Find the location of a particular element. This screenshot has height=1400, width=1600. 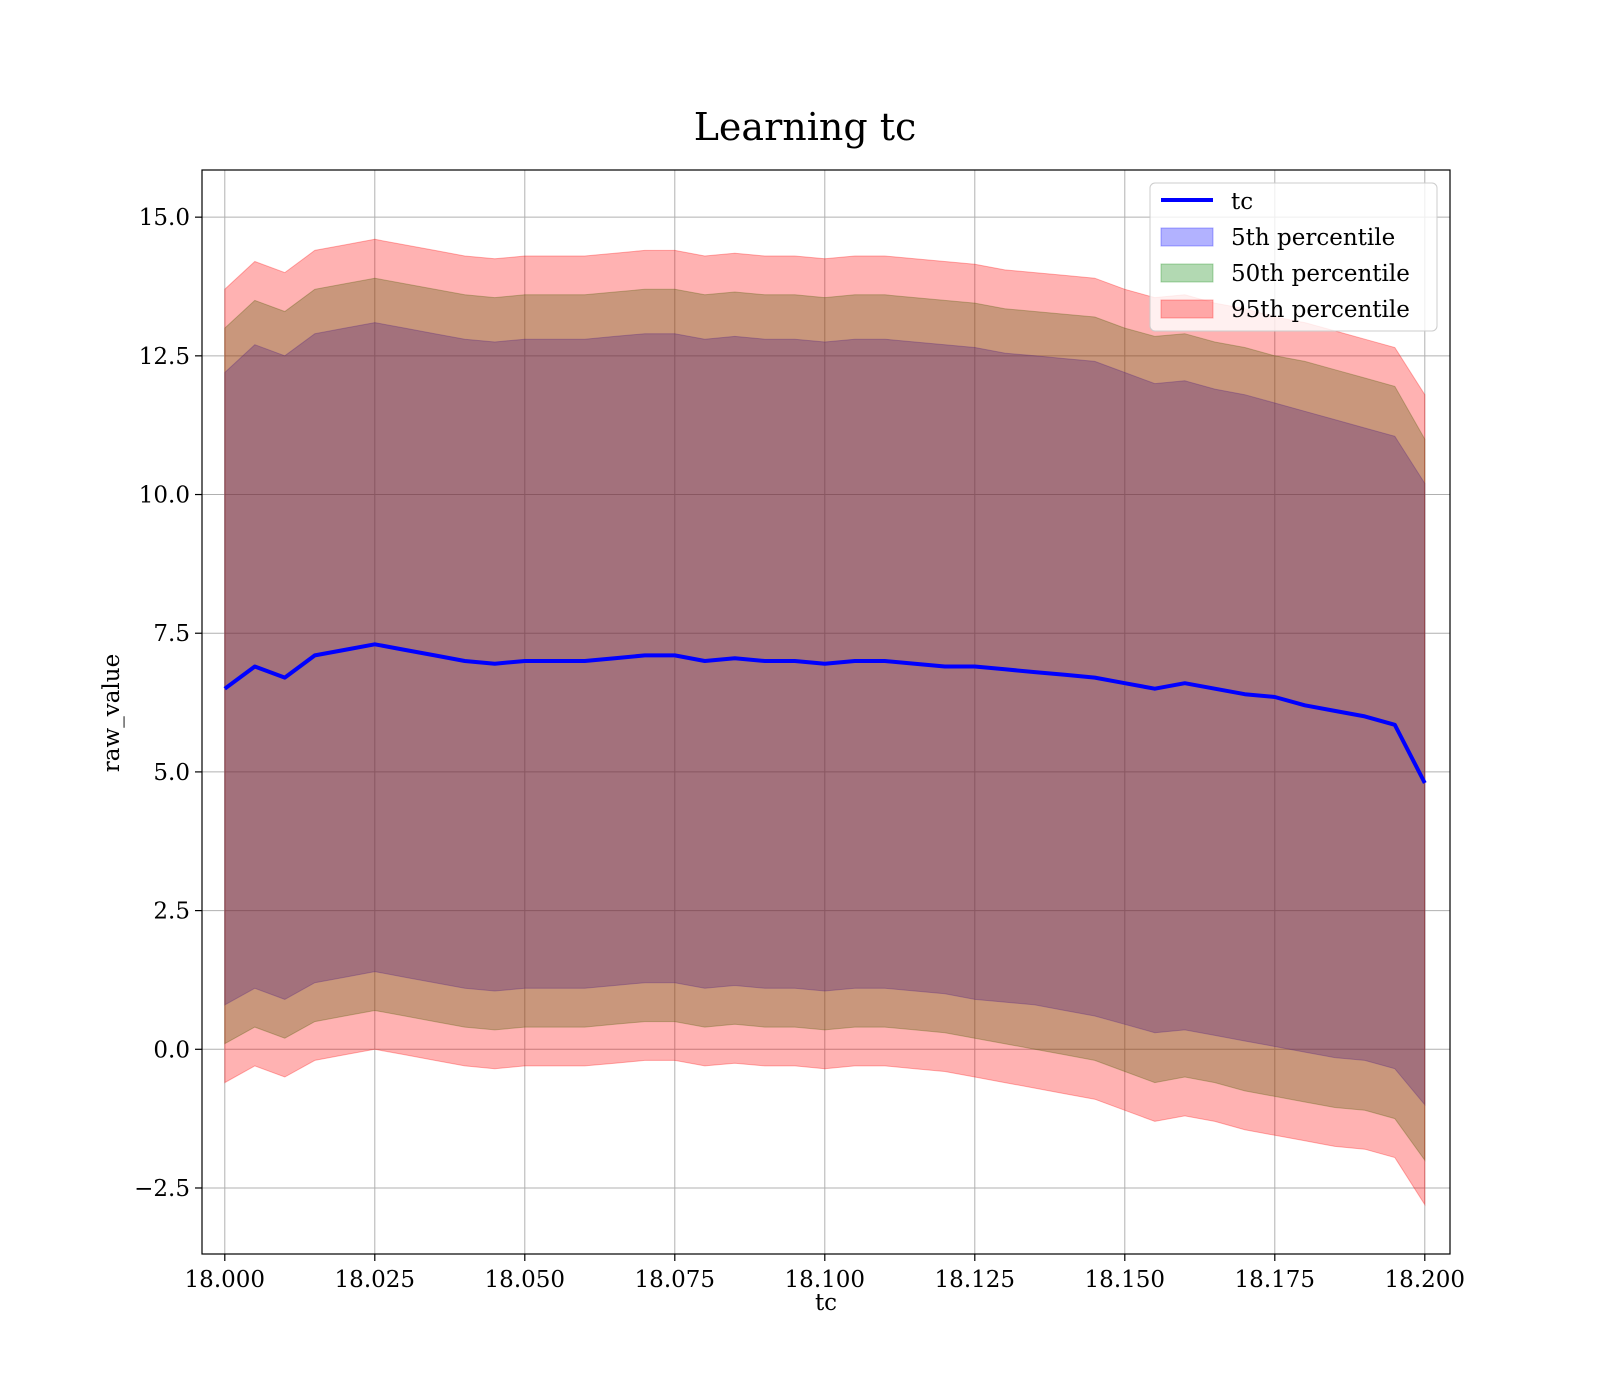

x-tick-label: 18.200 is located at coordinates (1425, 1280).